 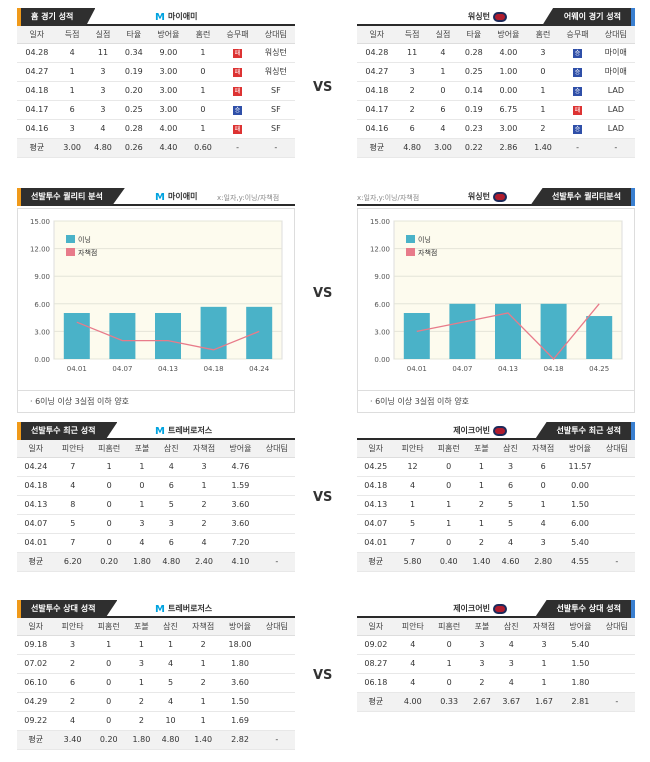 What do you see at coordinates (103, 148) in the screenshot?
I see `average-cell: 4.80` at bounding box center [103, 148].